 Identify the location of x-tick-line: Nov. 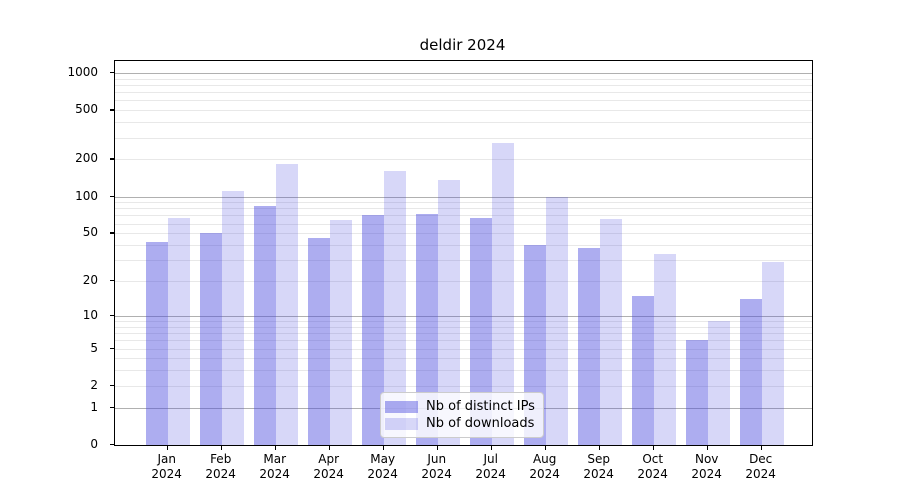
(706, 459).